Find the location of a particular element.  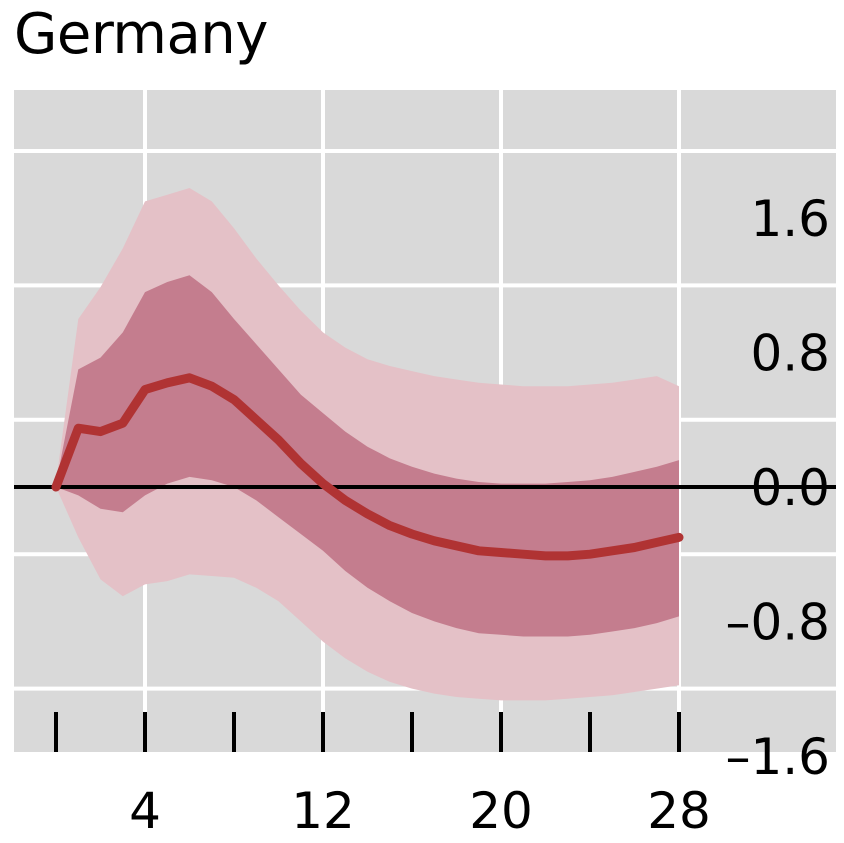

y-tick-label: 0.0 is located at coordinates (790, 488).